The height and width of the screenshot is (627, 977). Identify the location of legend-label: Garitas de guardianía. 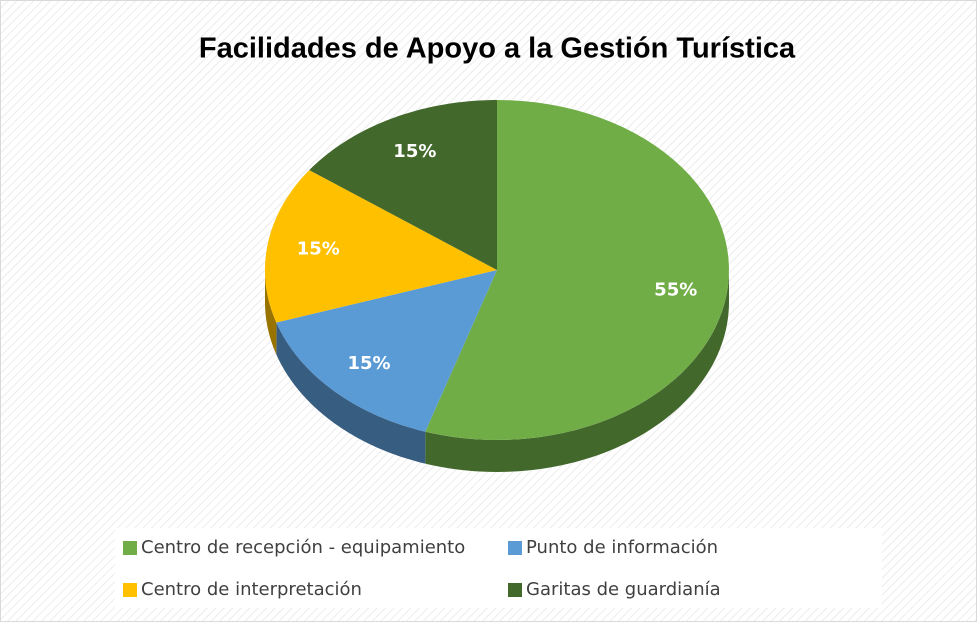
(623, 589).